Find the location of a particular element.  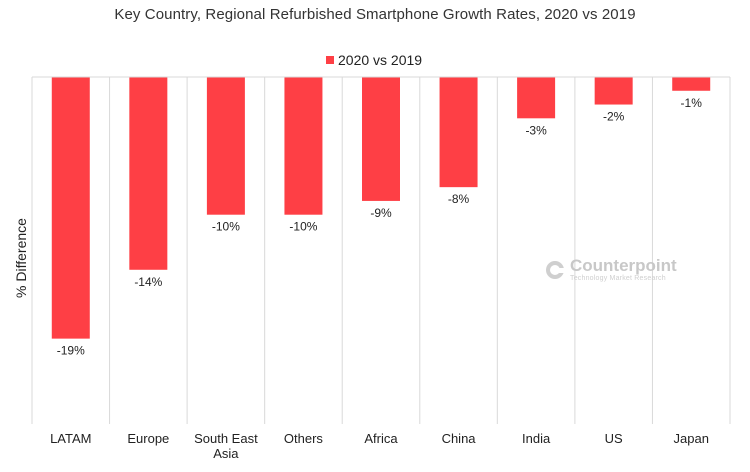

x-tick-label: India is located at coordinates (536, 438).